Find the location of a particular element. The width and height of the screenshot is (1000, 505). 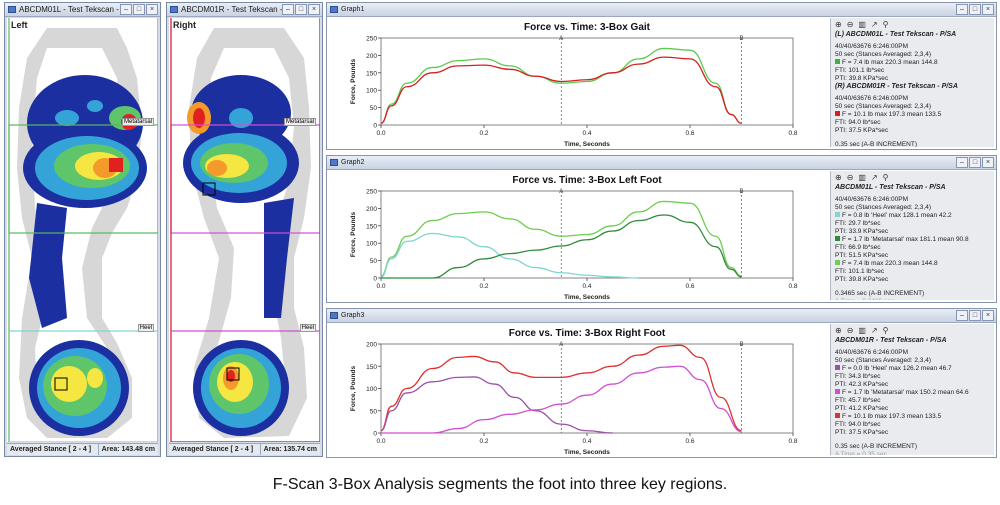

y-tick-label: 200 is located at coordinates (371, 209).